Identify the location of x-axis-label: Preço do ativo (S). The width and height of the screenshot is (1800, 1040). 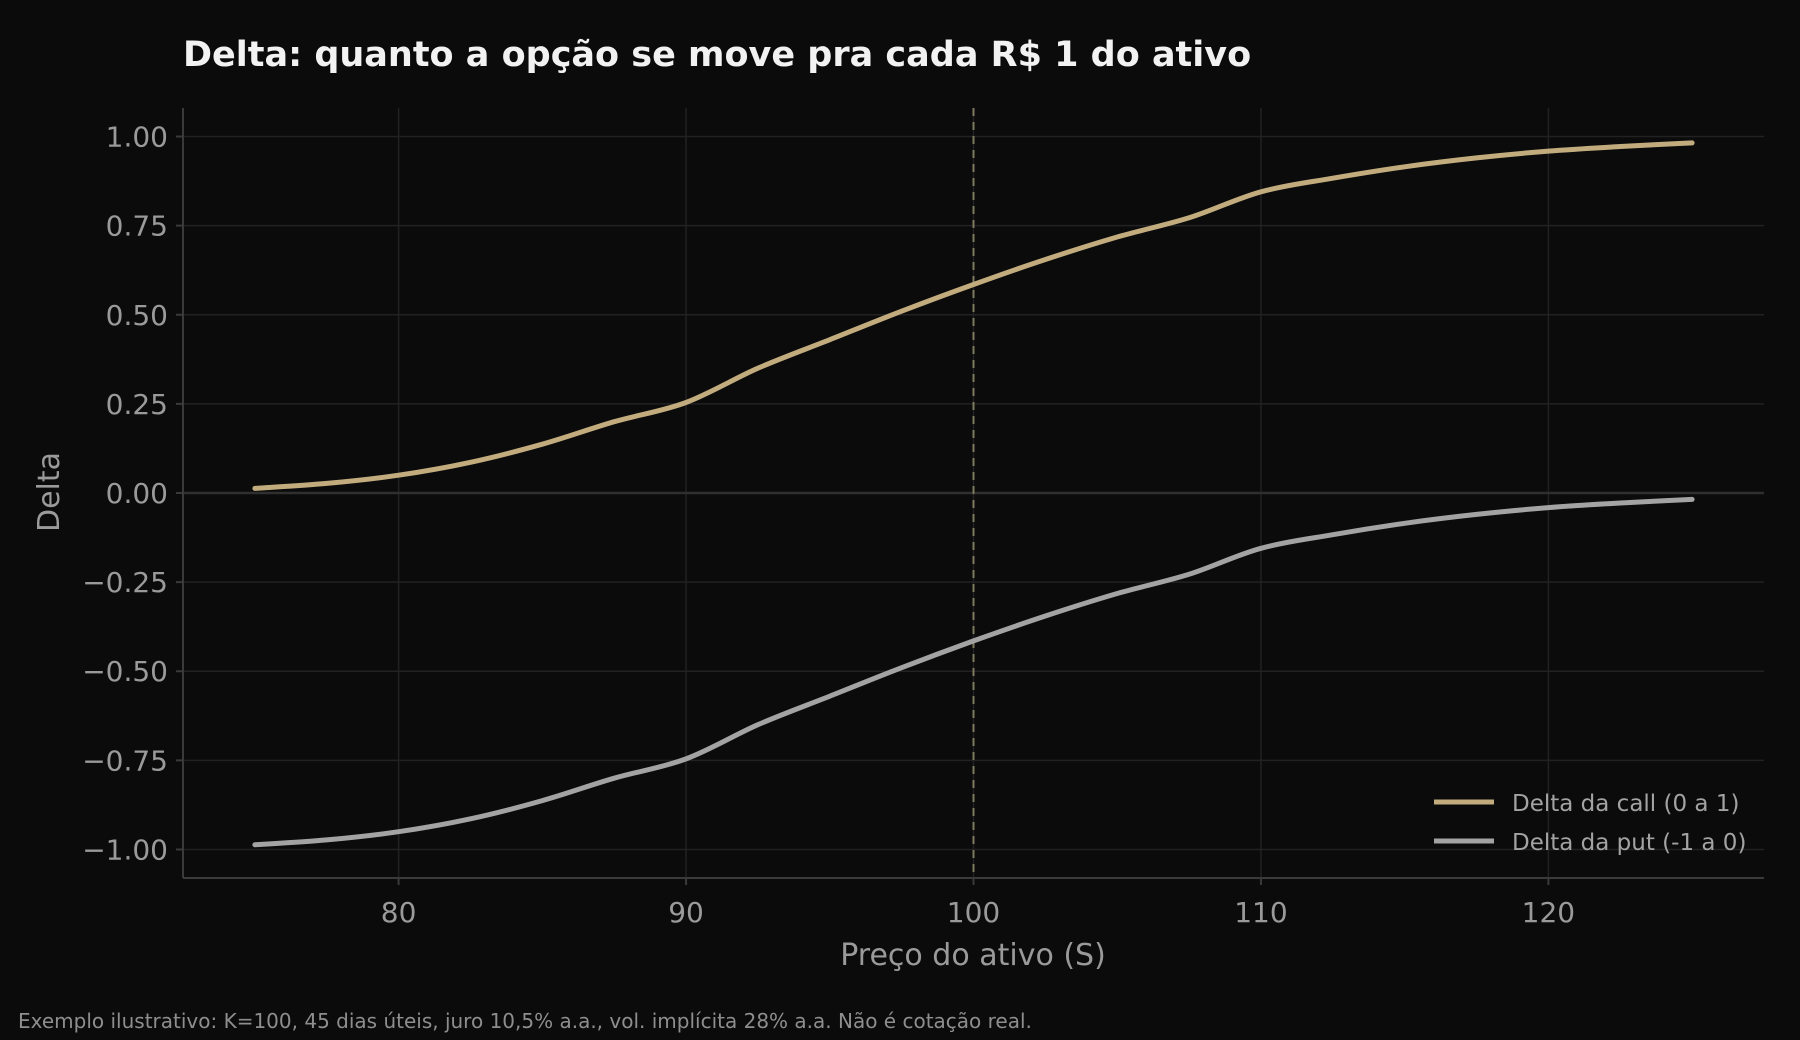
(973, 955).